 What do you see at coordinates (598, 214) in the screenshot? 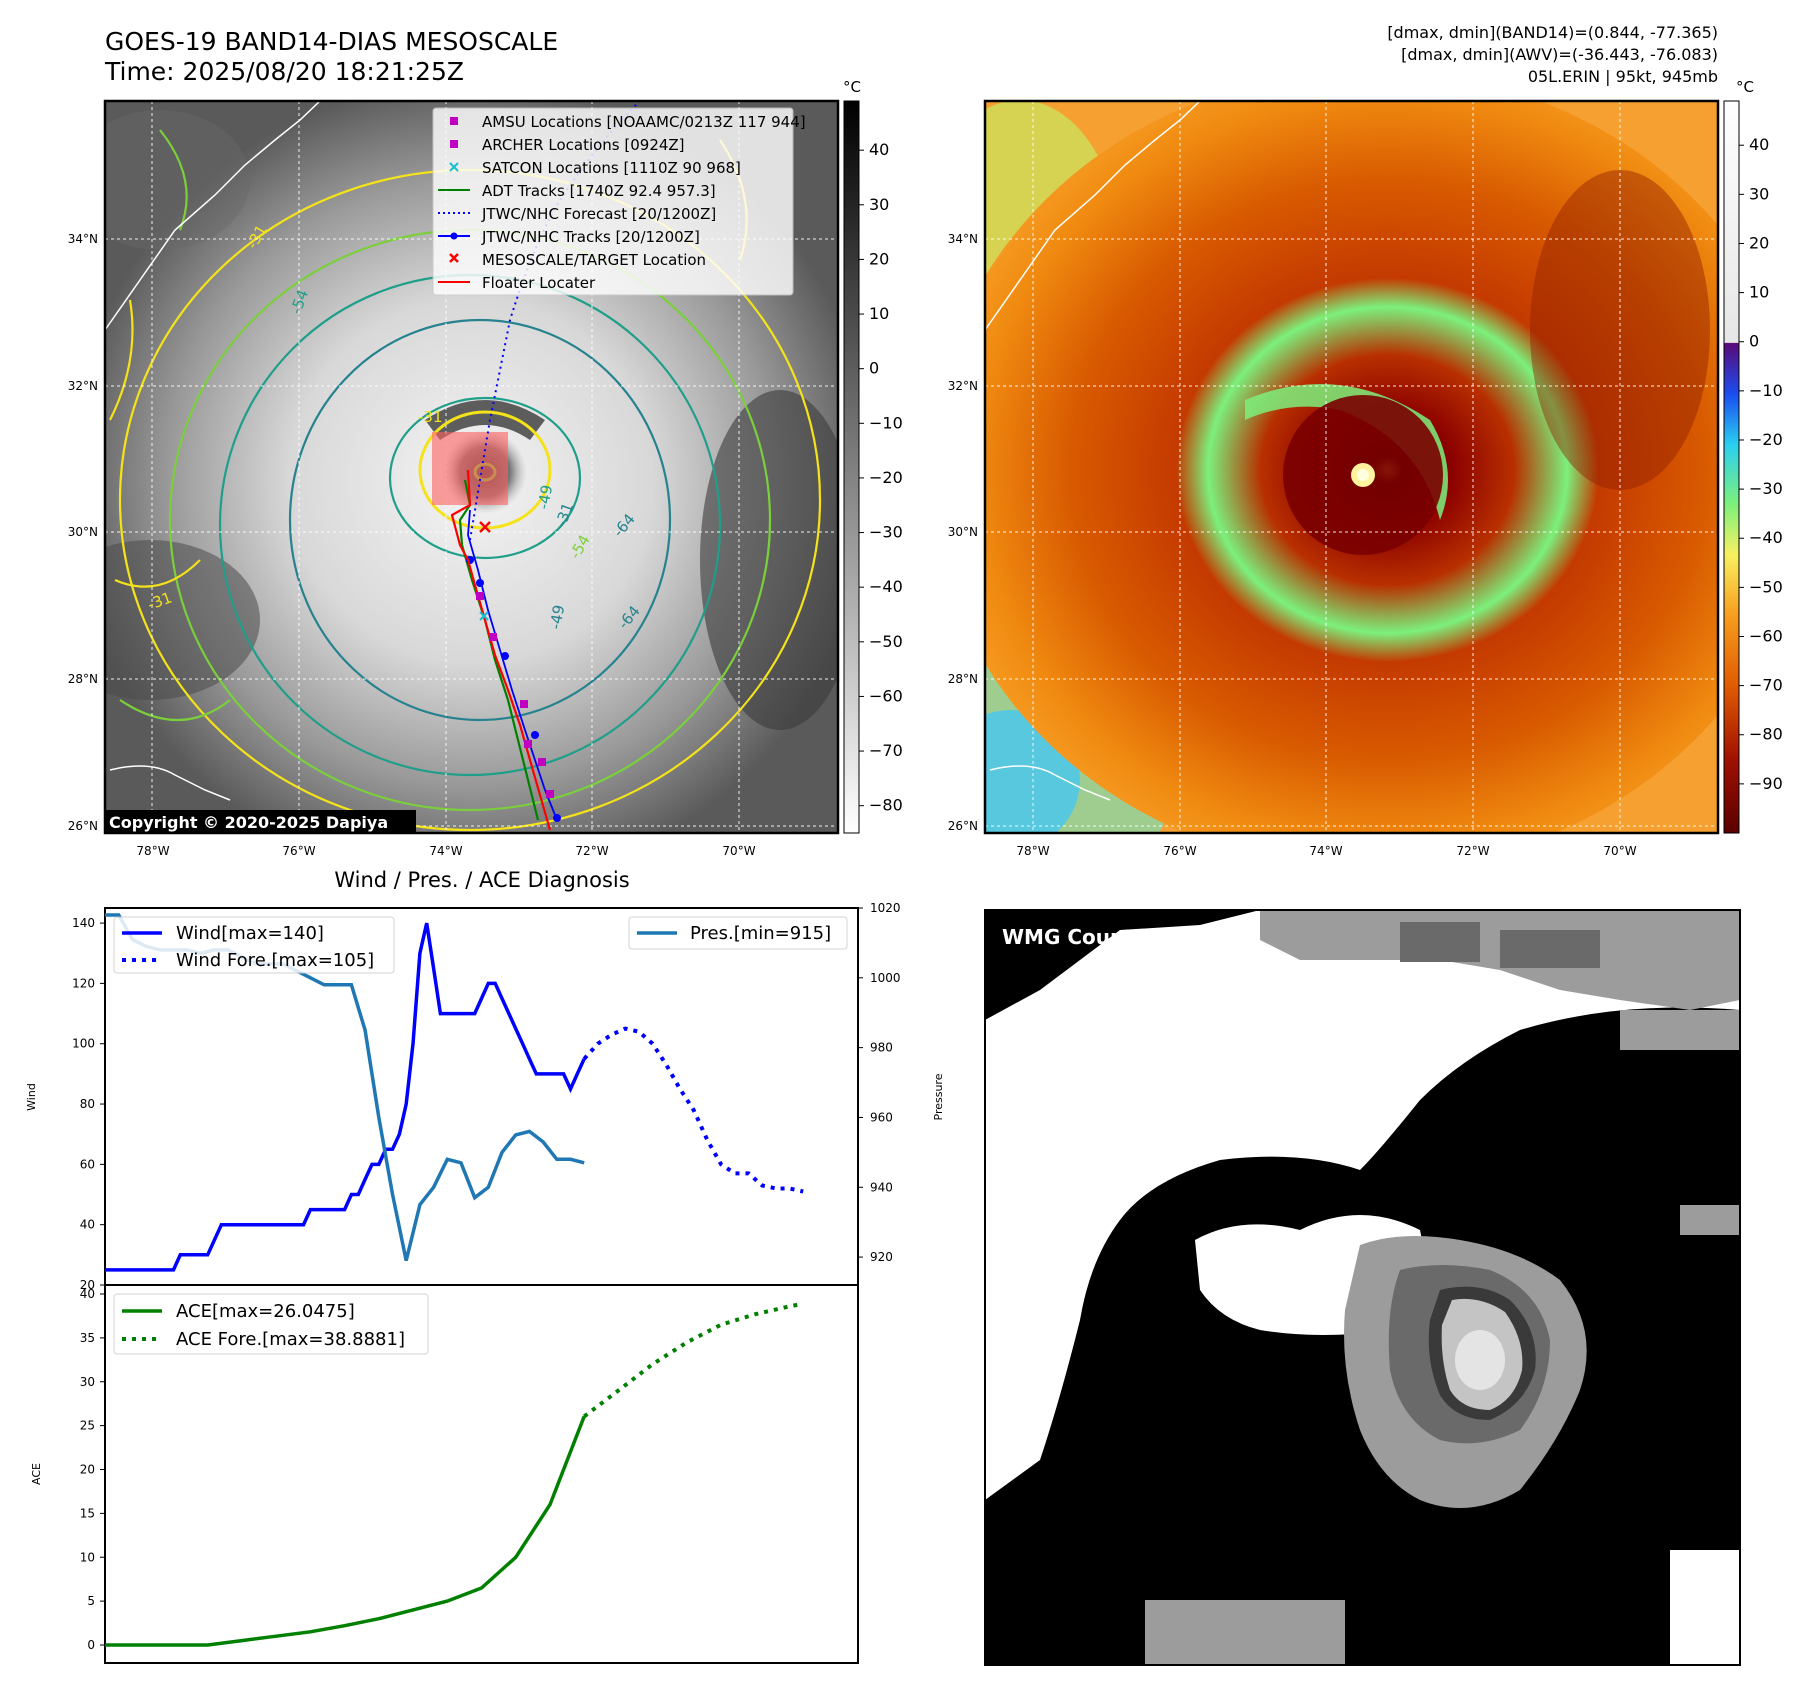
I see `legend-nhc-forecast: JTWC/NHC Forecast [20/1200Z]` at bounding box center [598, 214].